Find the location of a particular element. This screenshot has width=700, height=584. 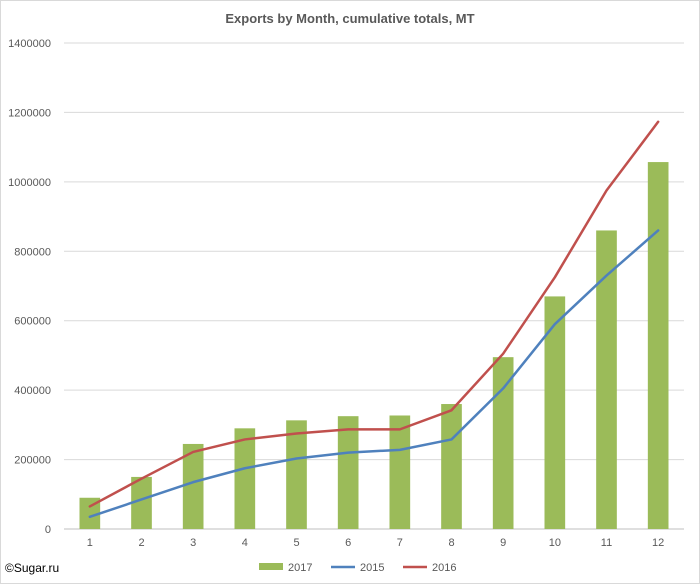

y-tick-label: 200000 is located at coordinates (32, 461).